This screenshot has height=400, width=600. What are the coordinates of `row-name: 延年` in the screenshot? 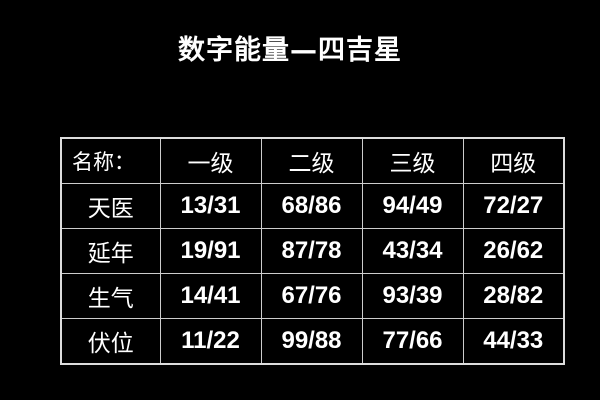 It's located at (110, 251).